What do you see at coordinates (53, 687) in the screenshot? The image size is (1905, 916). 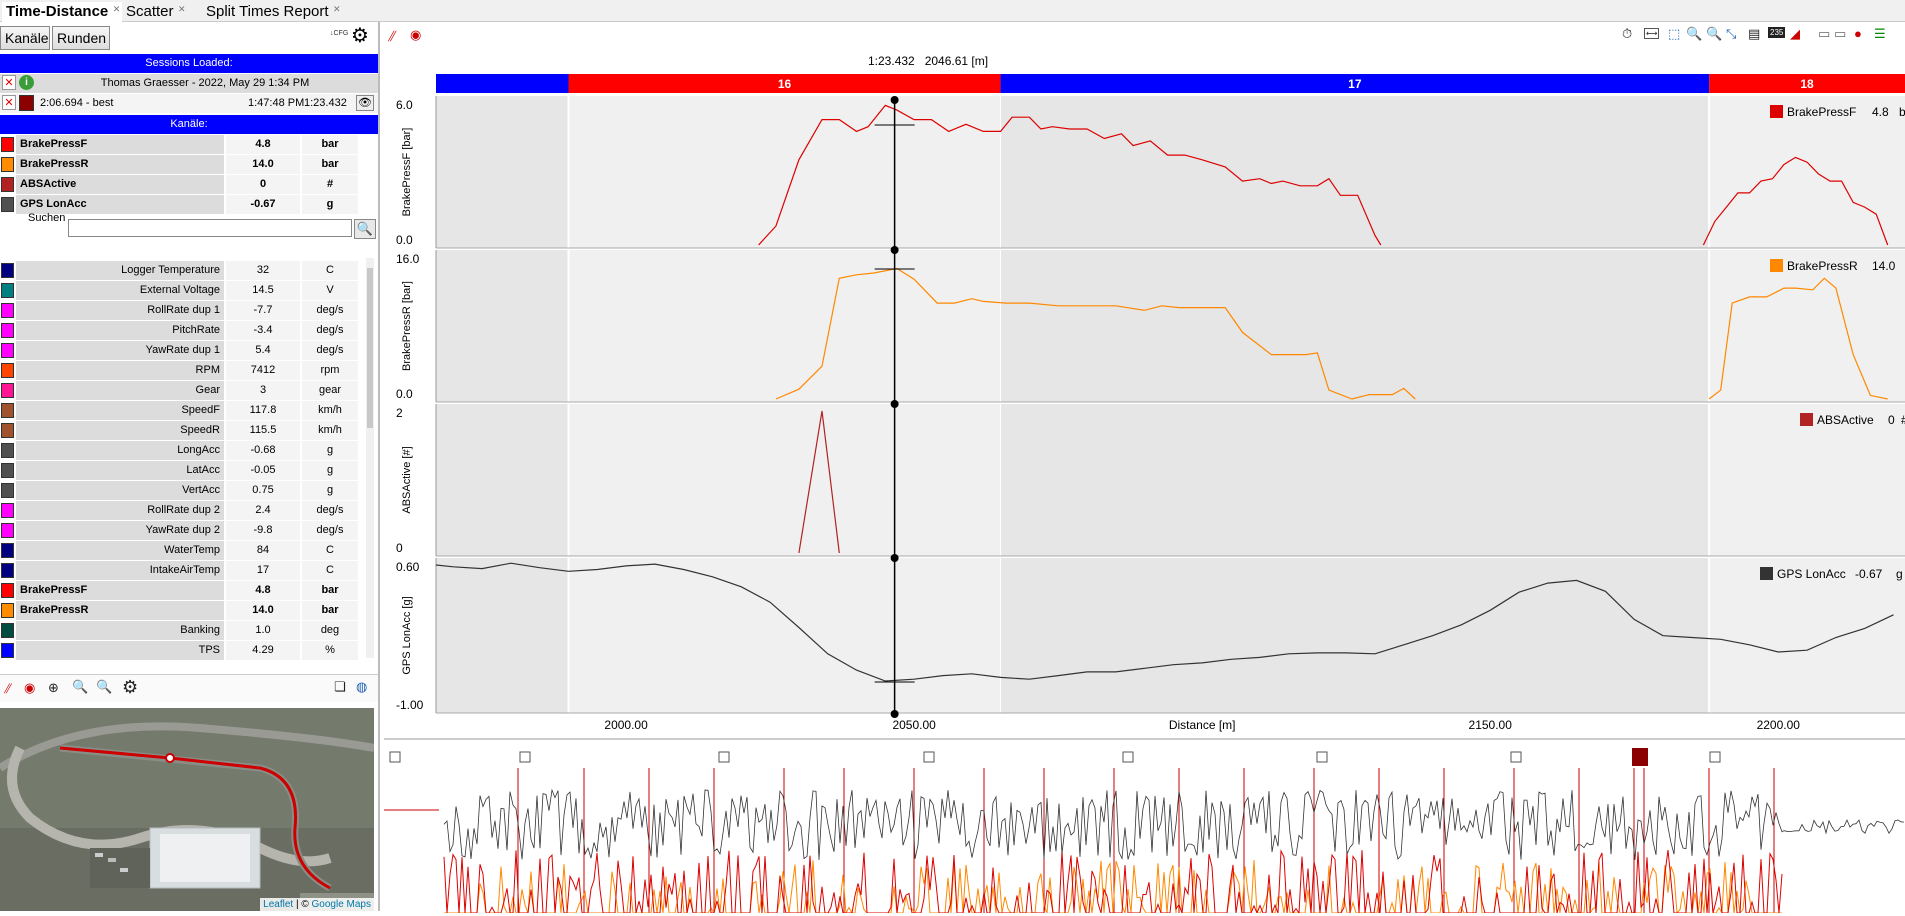 I see `crosshair-icon: ⊕` at bounding box center [53, 687].